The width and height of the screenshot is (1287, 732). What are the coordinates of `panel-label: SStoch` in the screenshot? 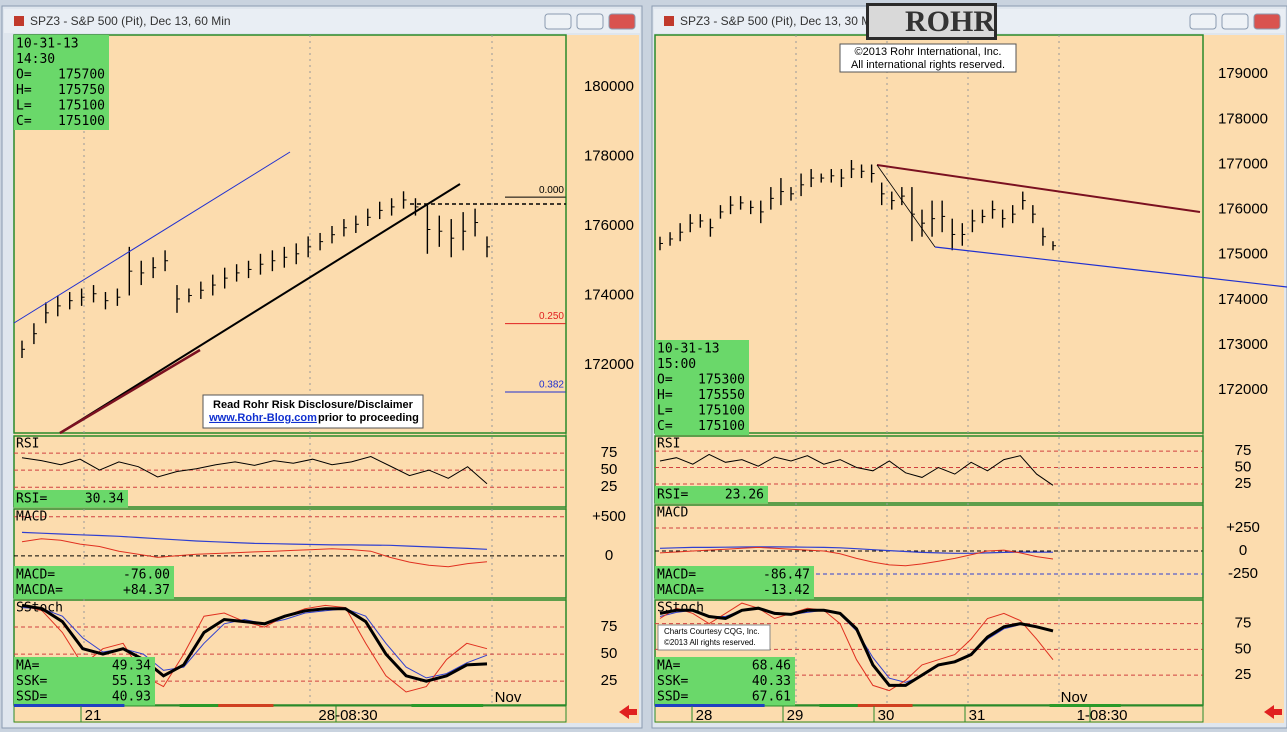 It's located at (680, 608).